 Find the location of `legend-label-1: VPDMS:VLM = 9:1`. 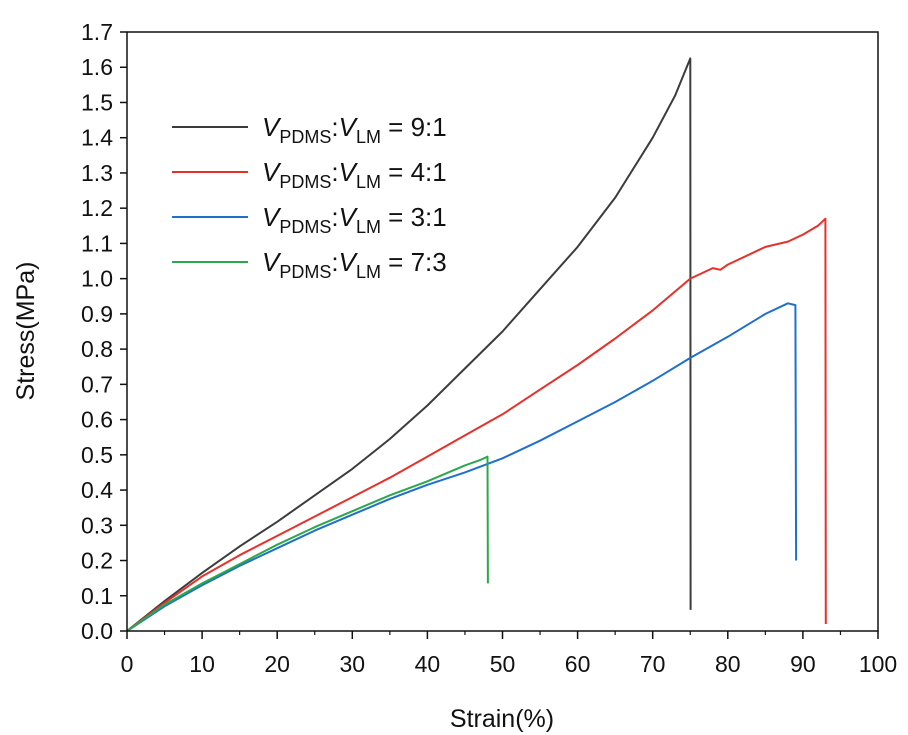

legend-label-1: VPDMS:VLM = 9:1 is located at coordinates (354, 129).